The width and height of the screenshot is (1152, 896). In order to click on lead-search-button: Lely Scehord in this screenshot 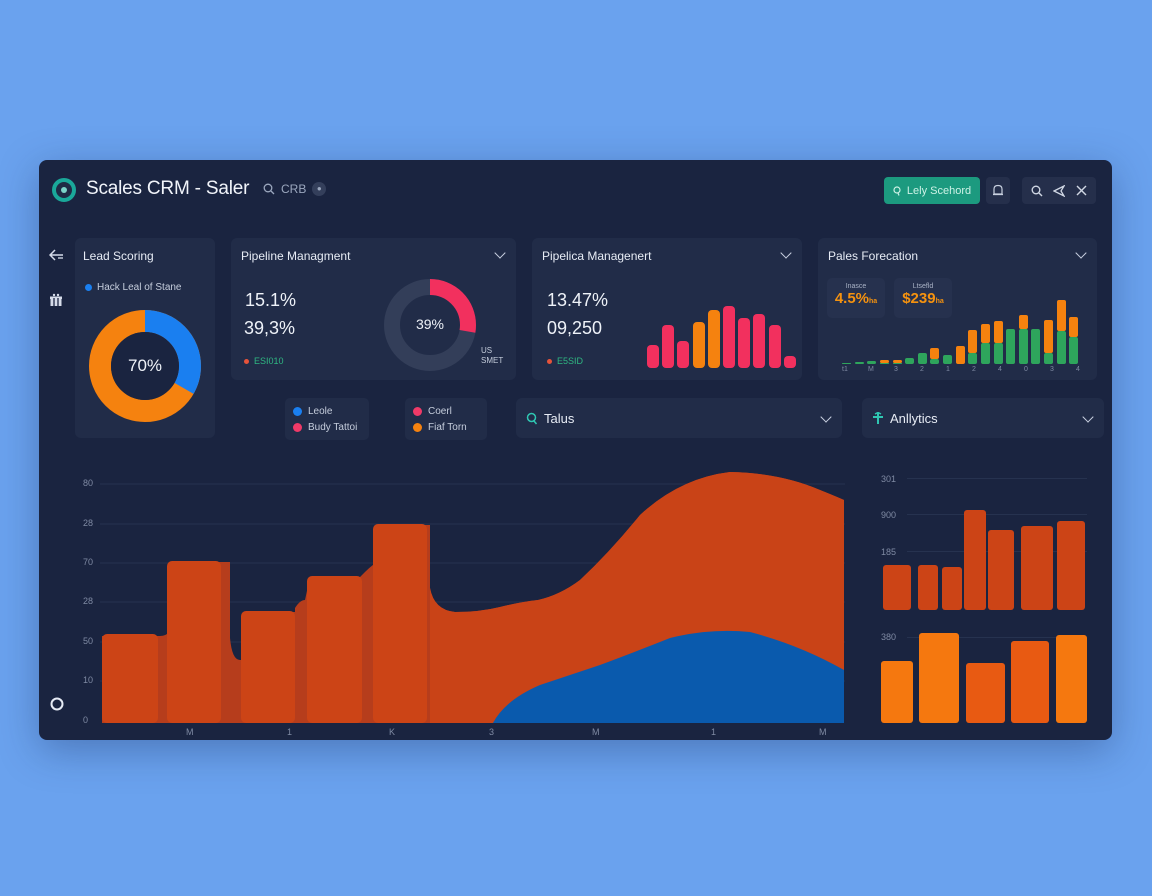, I will do `click(932, 190)`.